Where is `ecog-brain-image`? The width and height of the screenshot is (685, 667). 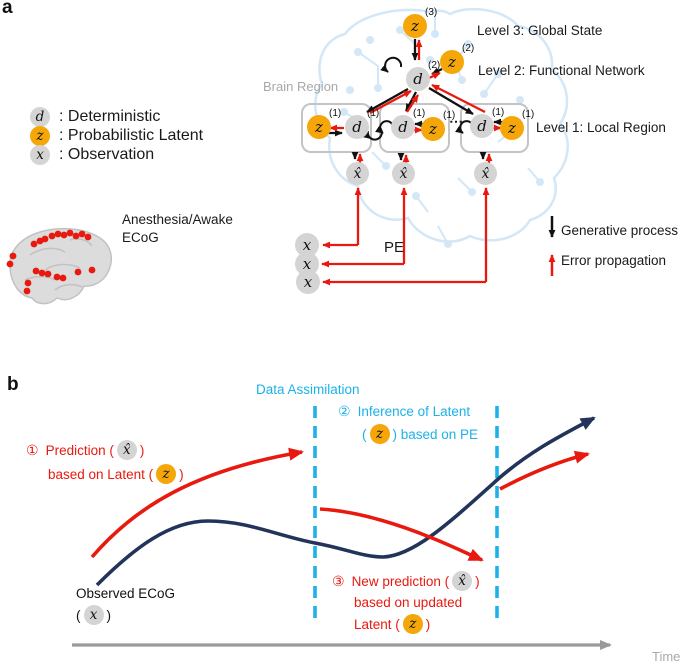 ecog-brain-image is located at coordinates (59, 266).